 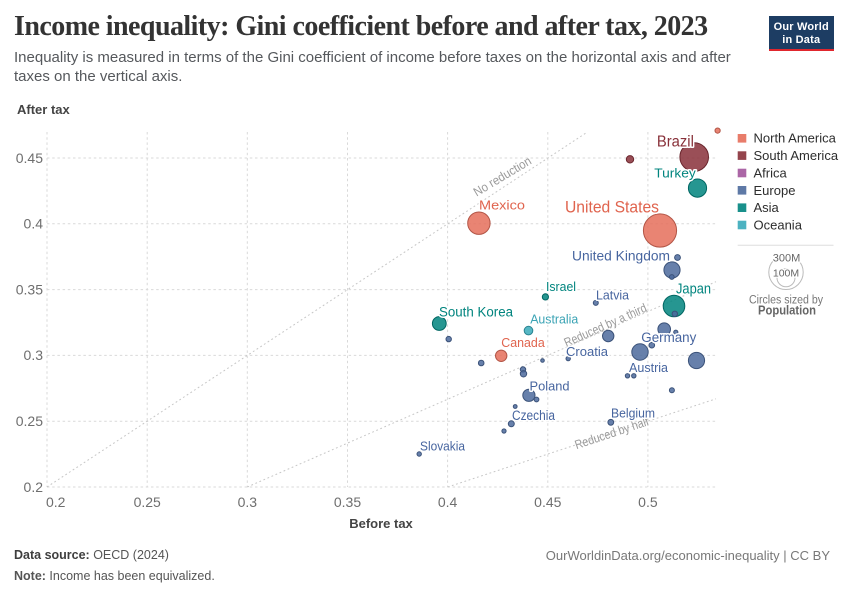 What do you see at coordinates (786, 300) in the screenshot?
I see `svg-text: Circles sized by` at bounding box center [786, 300].